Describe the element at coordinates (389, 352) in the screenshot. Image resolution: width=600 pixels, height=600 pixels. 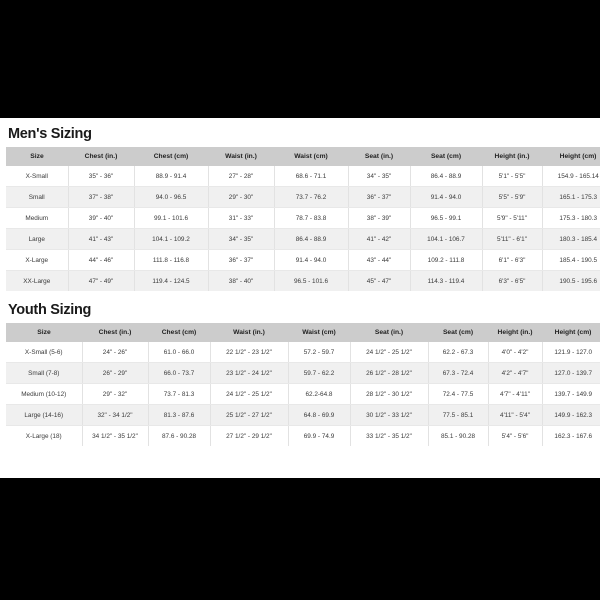
I see `cell-seat-in: 24 1/2" - 25 1/2"` at that location.